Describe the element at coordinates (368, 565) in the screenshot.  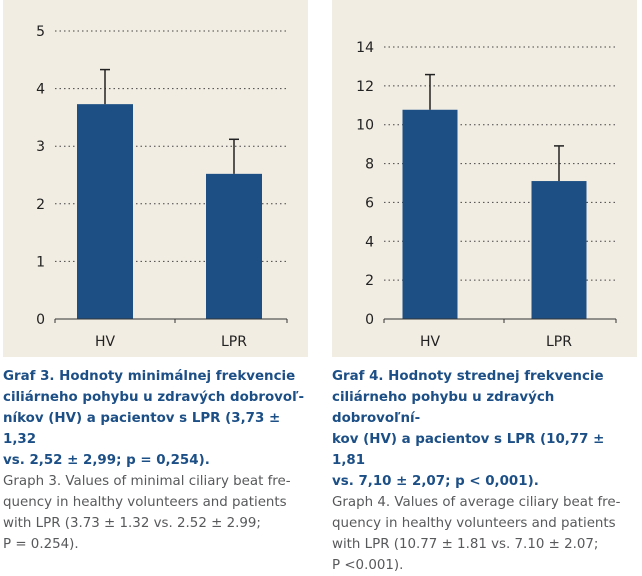
I see `caption-english-line-4: P <0.001).` at that location.